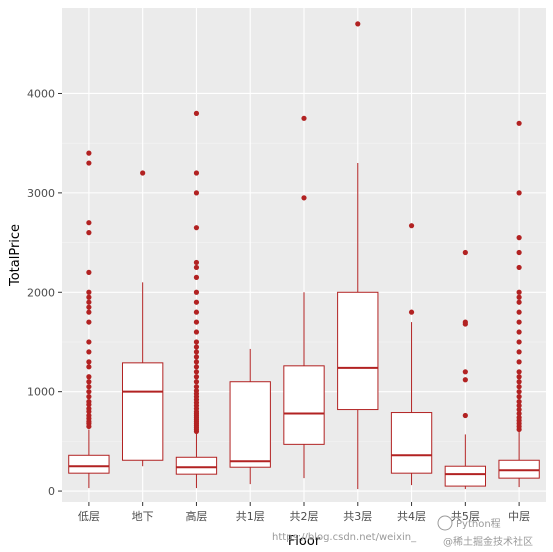 Image resolution: width=553 pixels, height=552 pixels. What do you see at coordinates (41, 292) in the screenshot?
I see `y-tick-label: 2000` at bounding box center [41, 292].